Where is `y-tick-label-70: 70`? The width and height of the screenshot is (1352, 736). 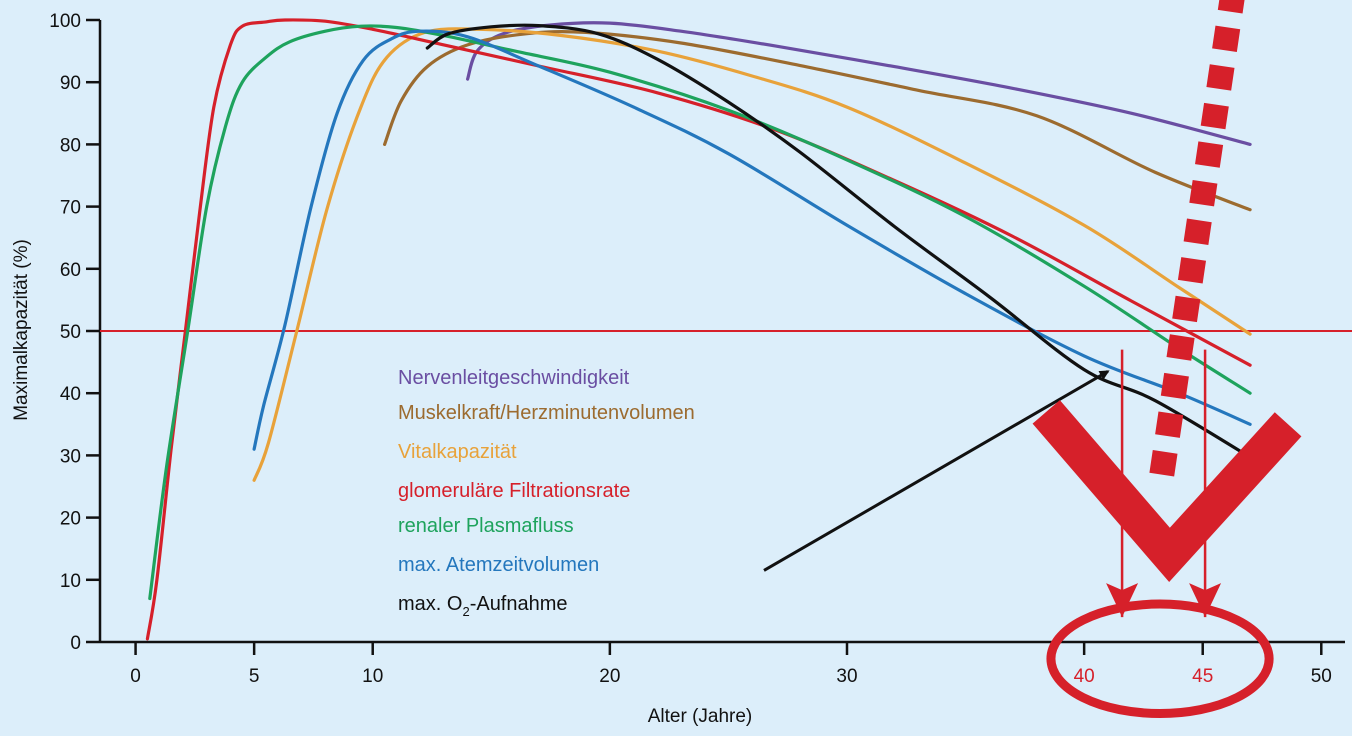
y-tick-label-70: 70 is located at coordinates (70, 208).